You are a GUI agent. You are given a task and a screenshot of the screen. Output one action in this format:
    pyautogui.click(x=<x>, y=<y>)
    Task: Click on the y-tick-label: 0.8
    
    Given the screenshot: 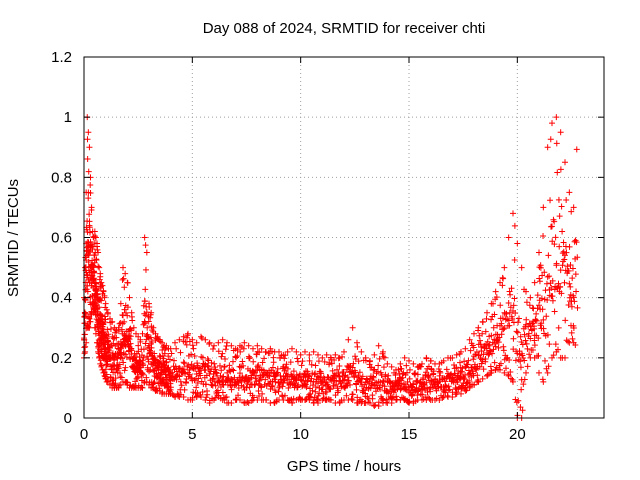 What is the action you would take?
    pyautogui.click(x=61, y=177)
    